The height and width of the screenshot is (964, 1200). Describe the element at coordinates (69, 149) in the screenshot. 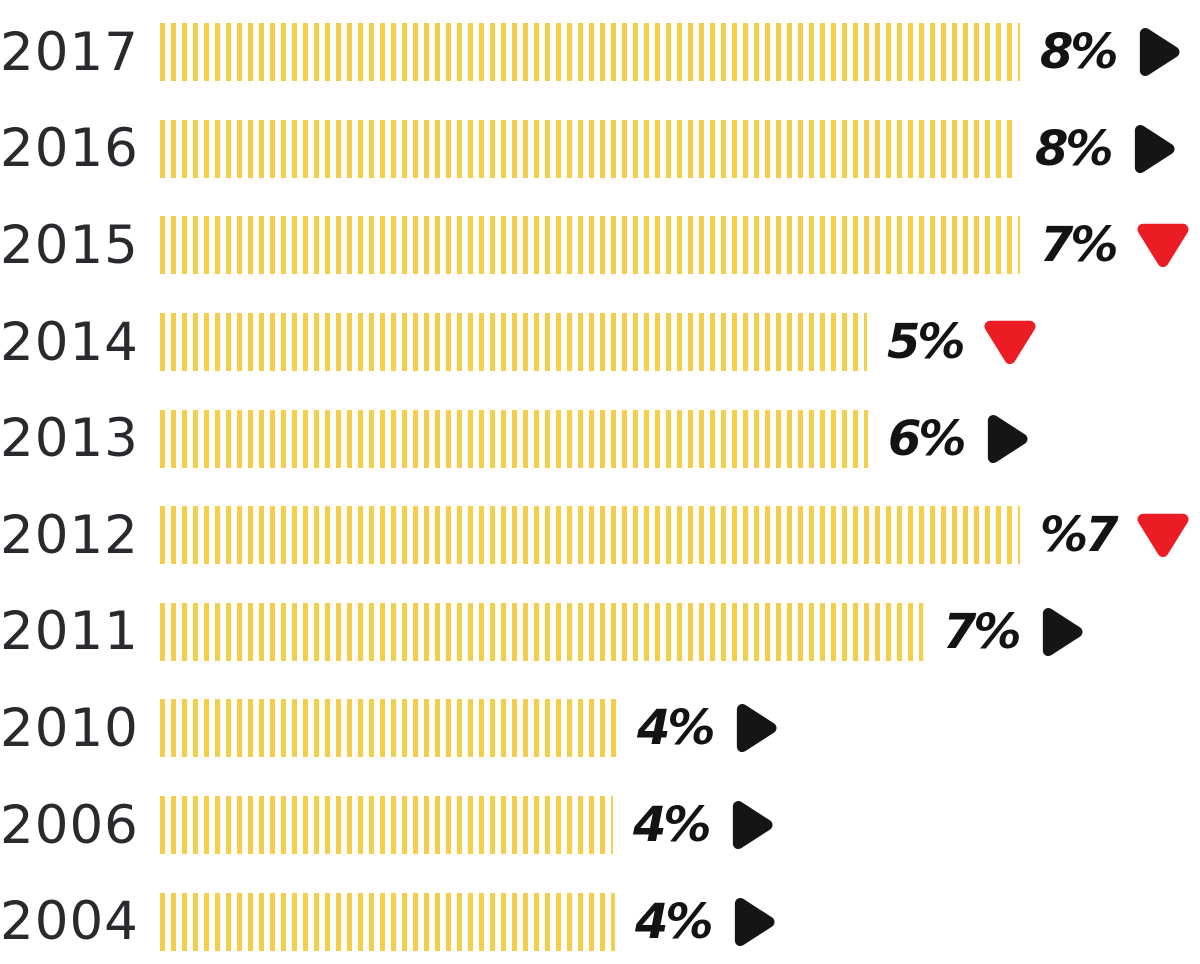

I see `year-label: 2016` at that location.